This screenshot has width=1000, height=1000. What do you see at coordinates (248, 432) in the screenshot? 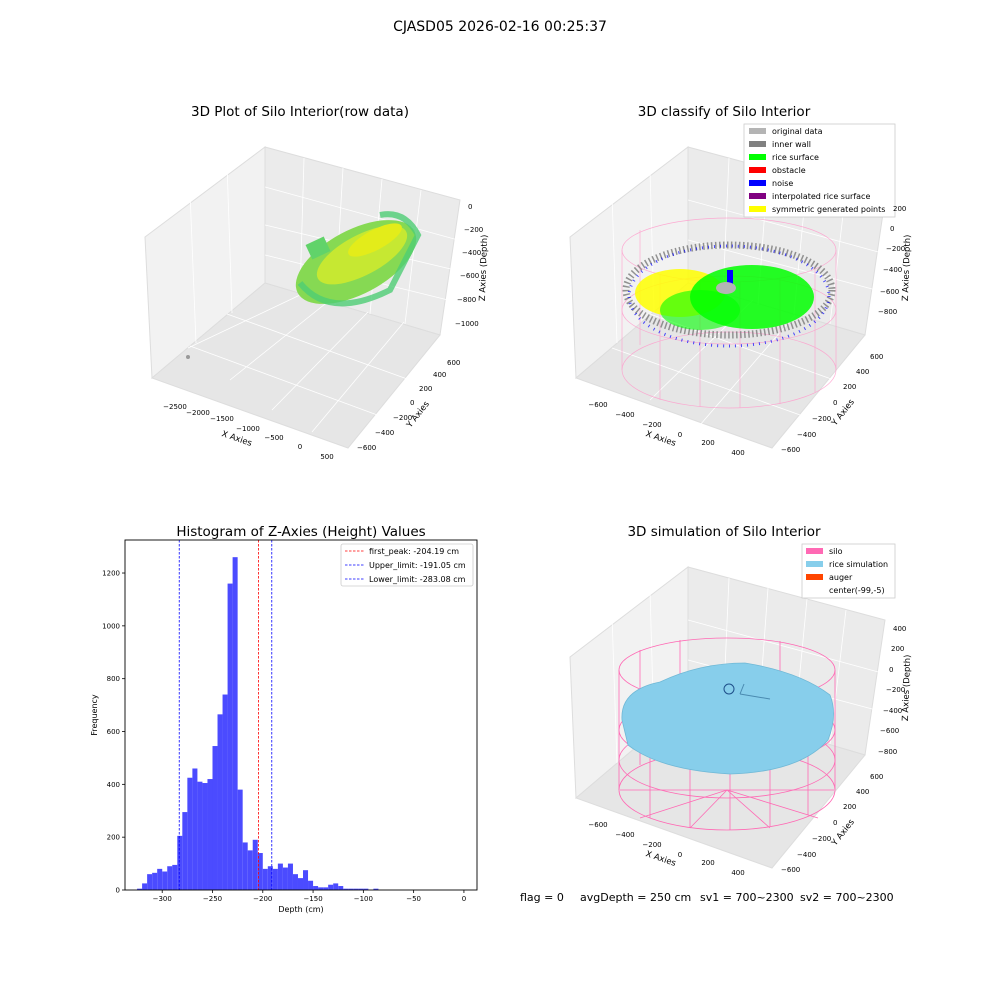
I see `raw-x-ticks: −2500 −2000 −1500 −1000 −500 0 500` at bounding box center [248, 432].